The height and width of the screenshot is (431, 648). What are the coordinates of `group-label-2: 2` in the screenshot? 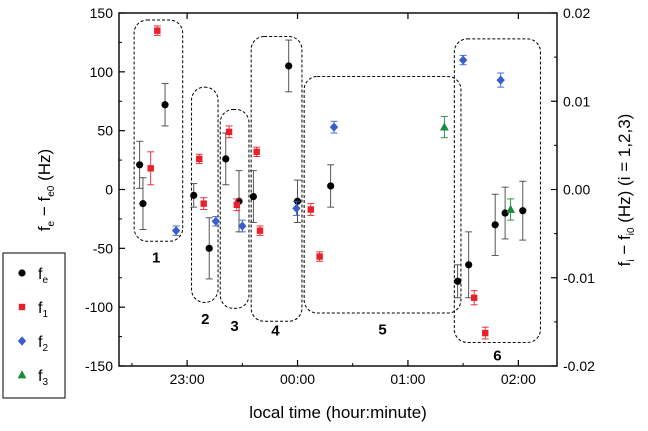 It's located at (205, 319).